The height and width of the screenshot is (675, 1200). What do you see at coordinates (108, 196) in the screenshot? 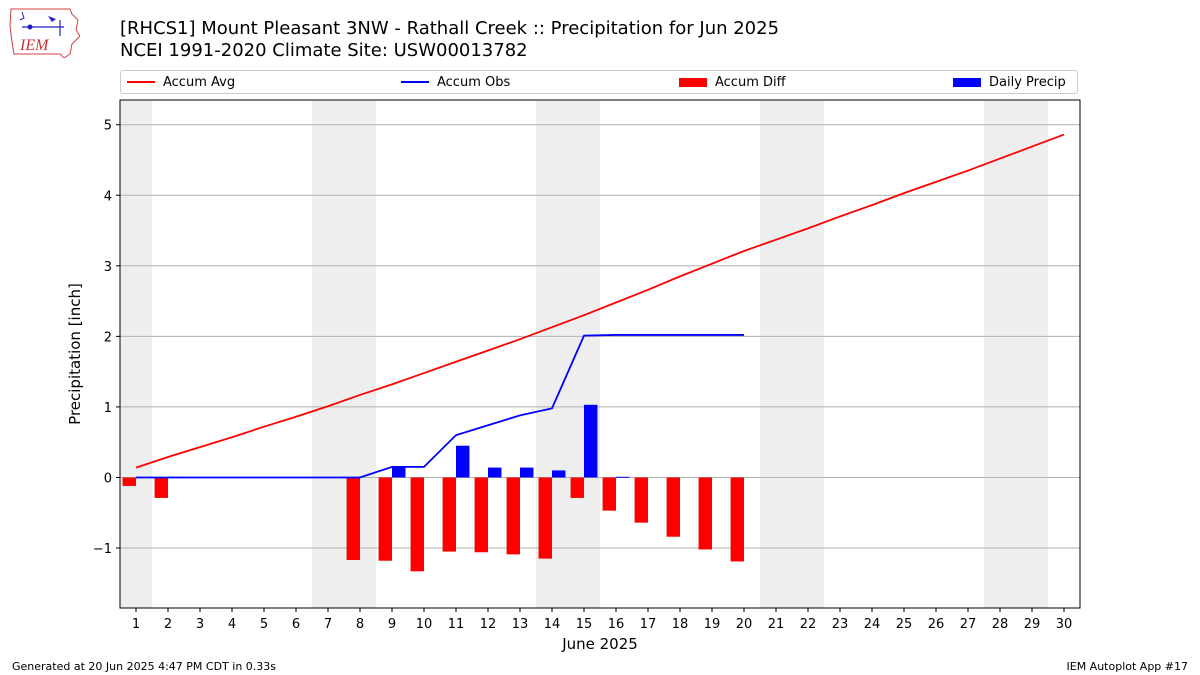
I see `y-tick-label-5: 4` at bounding box center [108, 196].